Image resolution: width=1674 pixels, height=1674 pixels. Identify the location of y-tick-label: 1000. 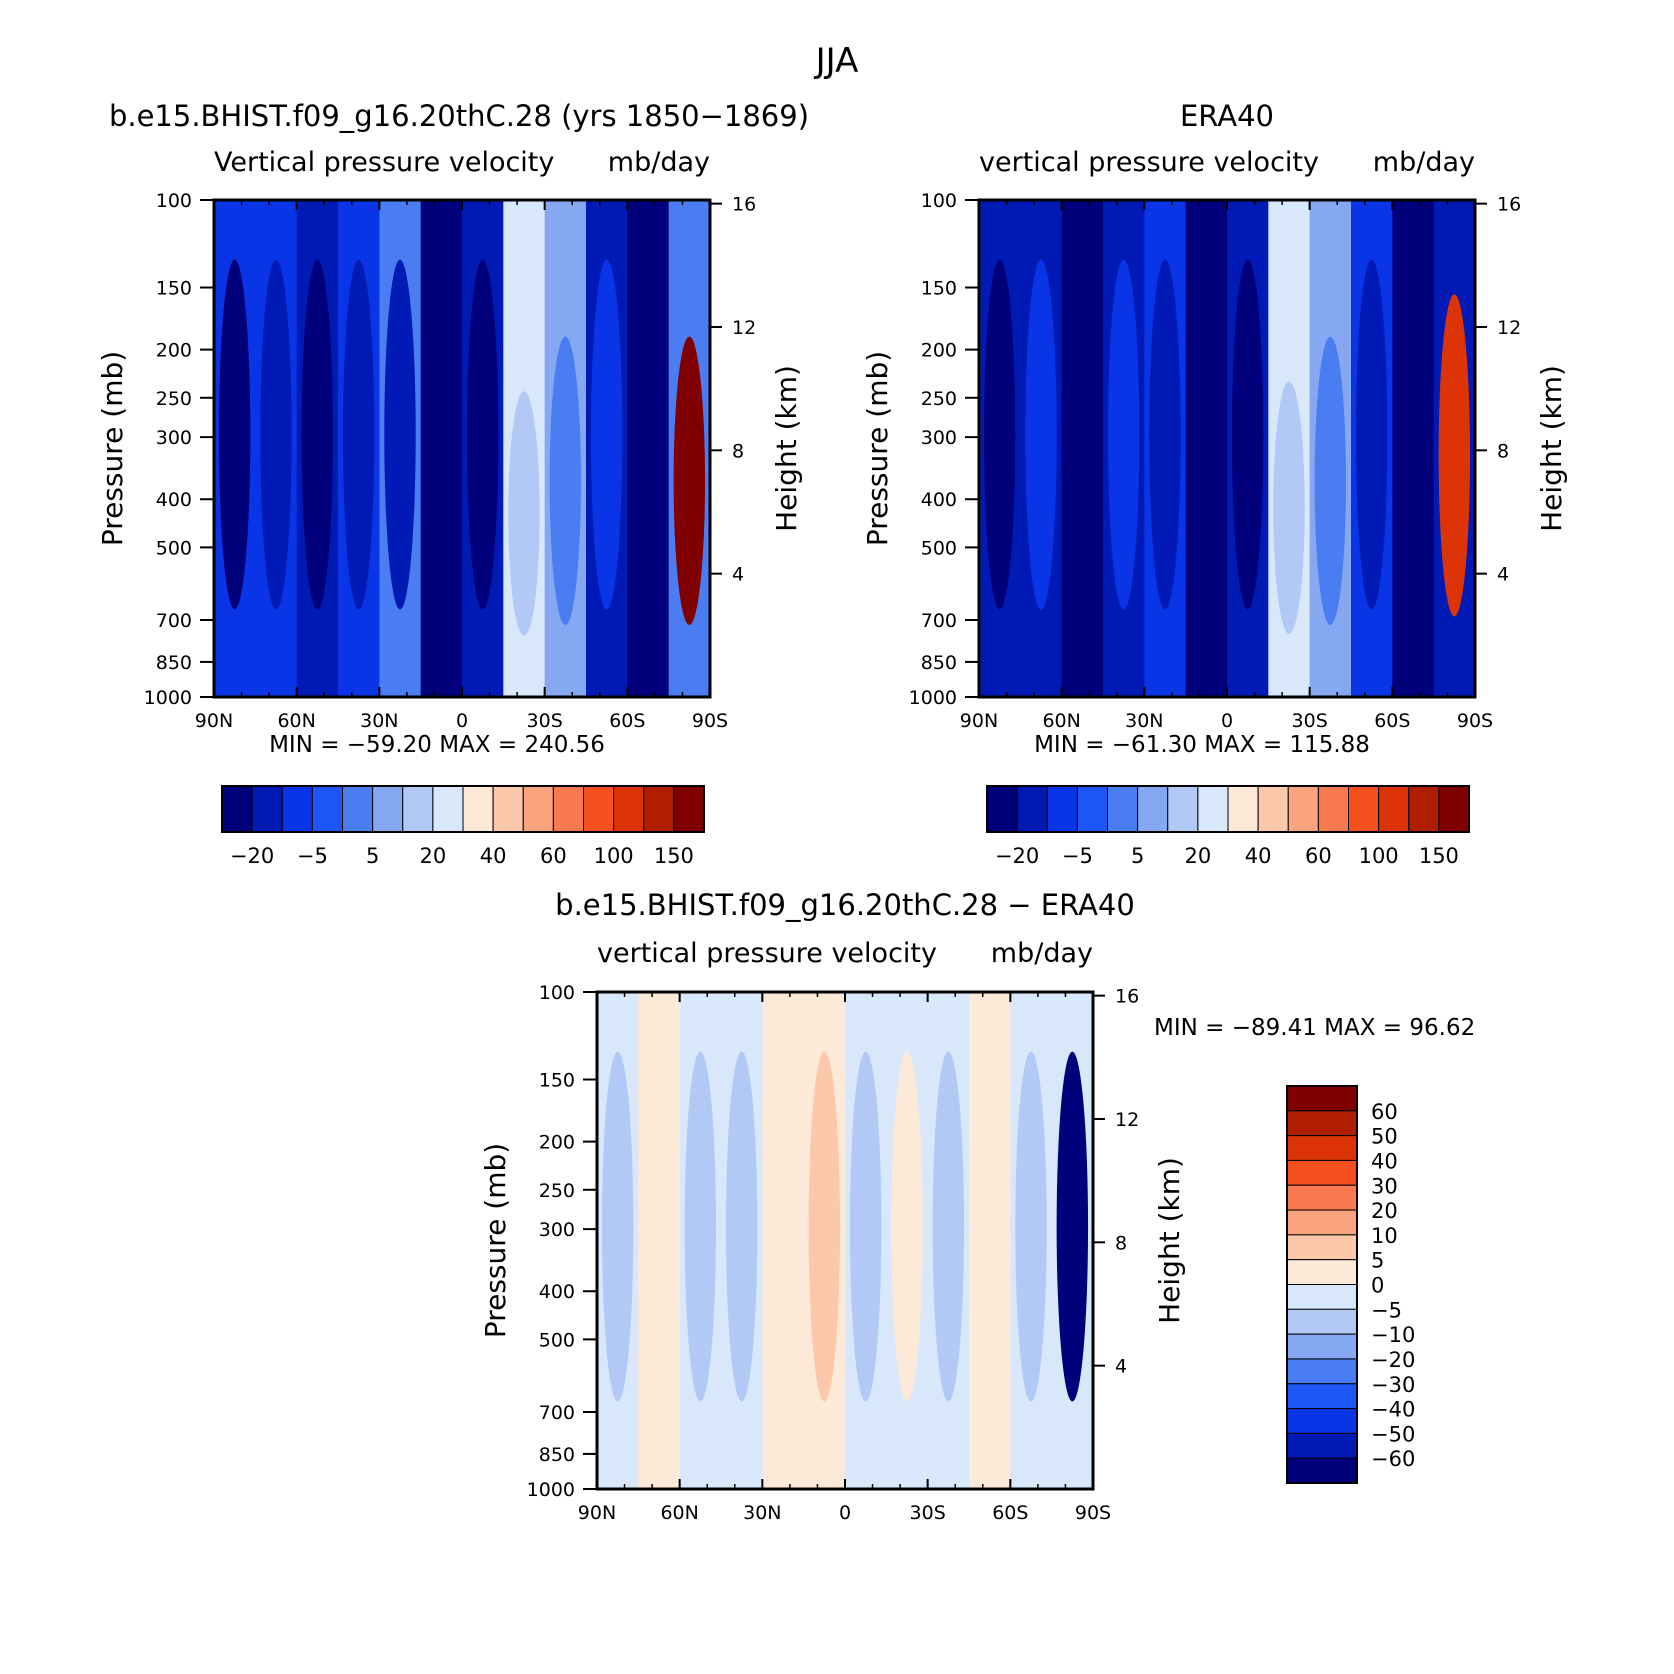
(551, 1490).